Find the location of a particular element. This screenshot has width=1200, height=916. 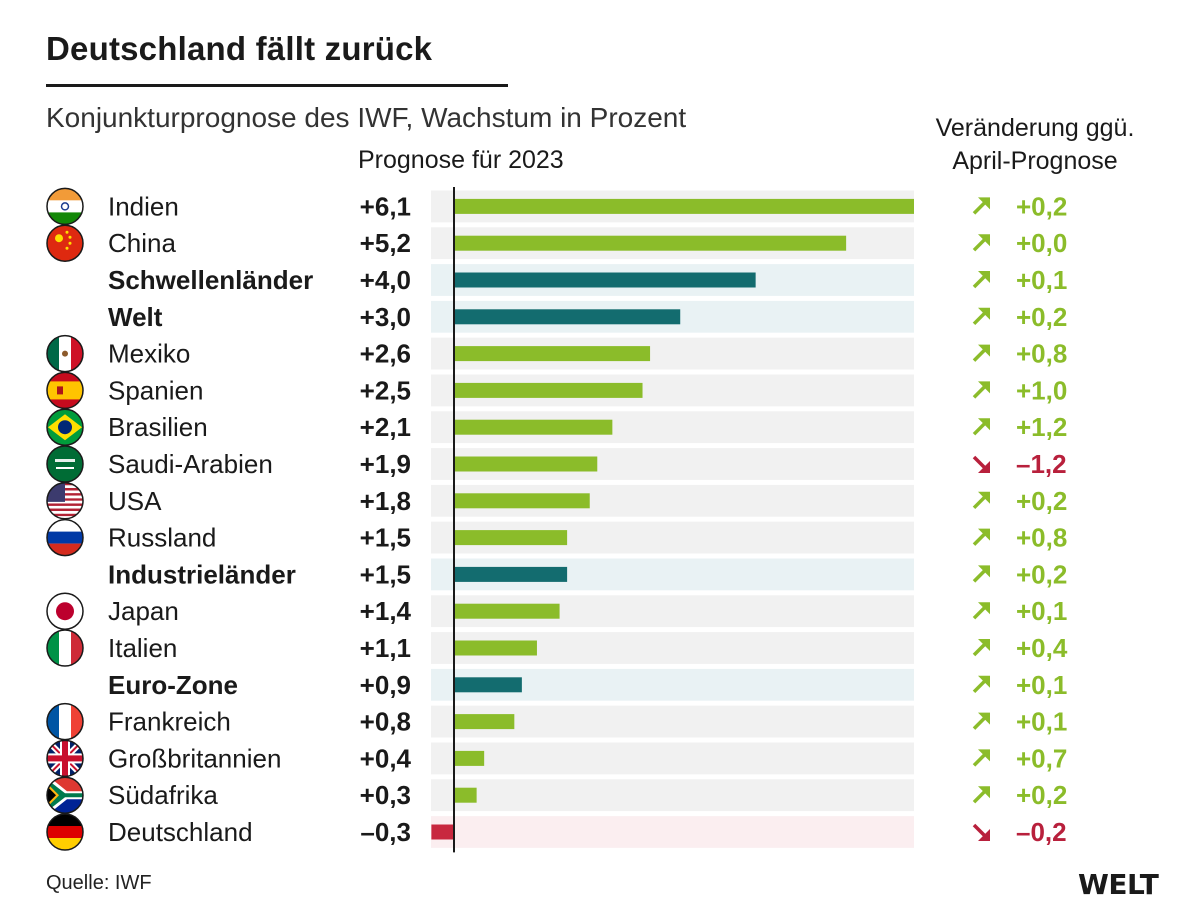

chart-row: Industrieländer +1,5 +0,2 is located at coordinates (587, 574).